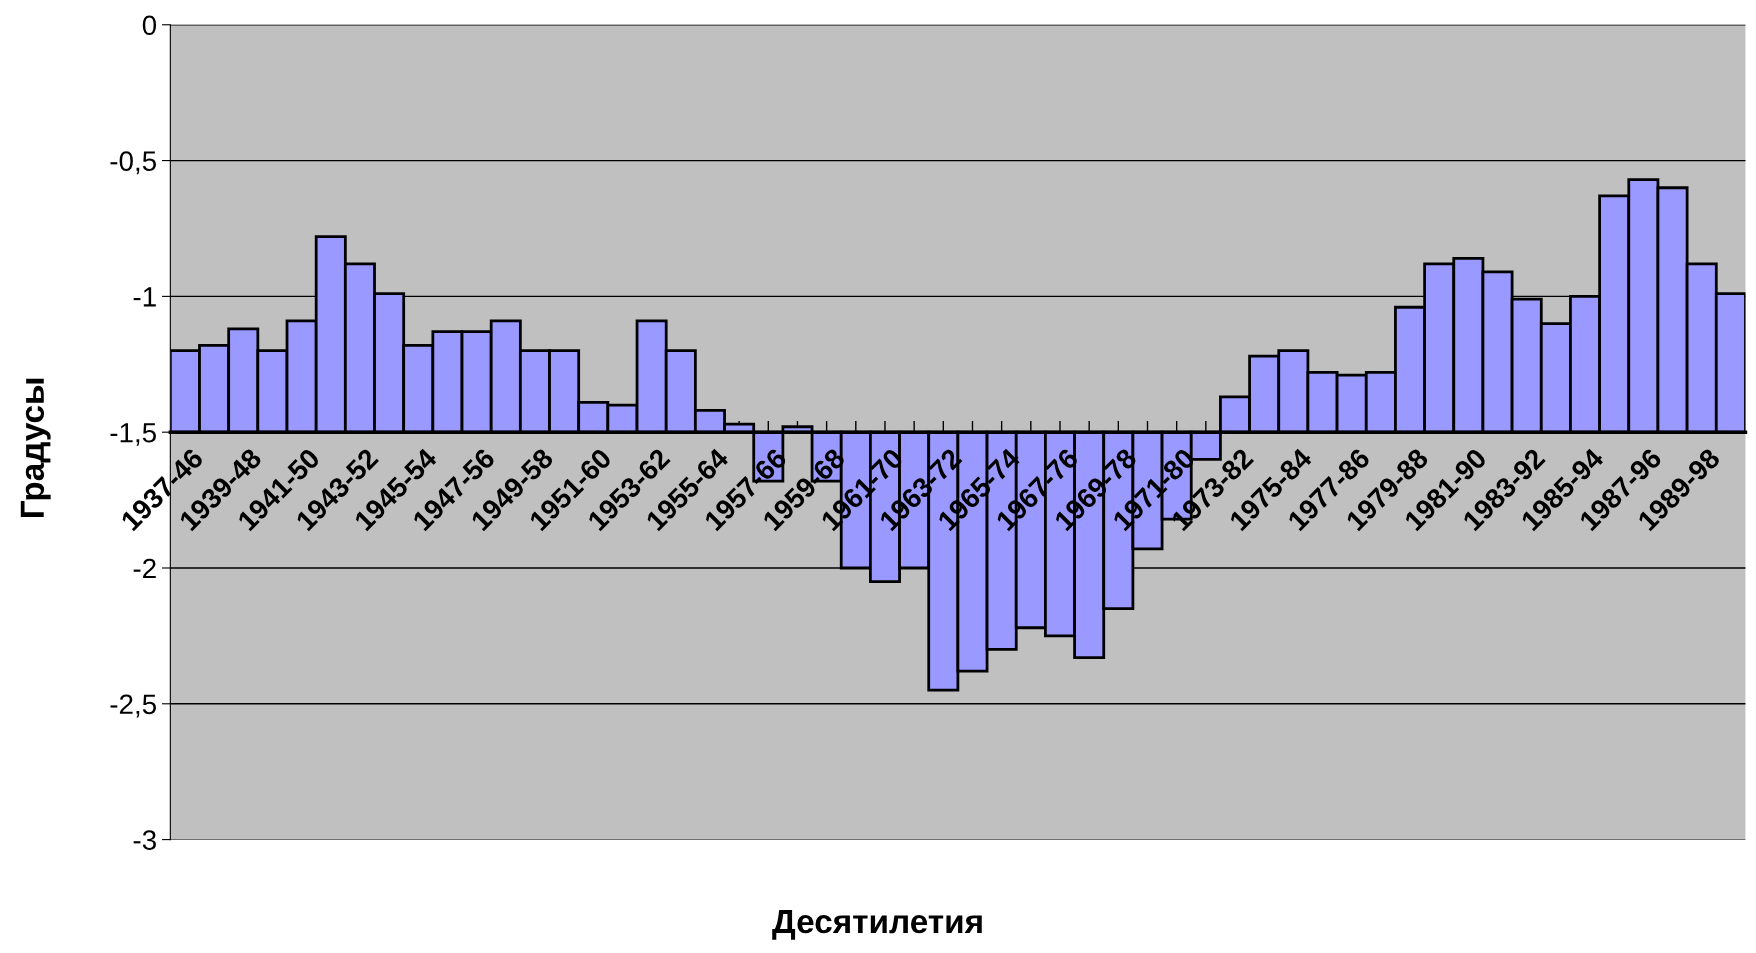  Describe the element at coordinates (144, 297) in the screenshot. I see `y-tick-label: -1` at that location.